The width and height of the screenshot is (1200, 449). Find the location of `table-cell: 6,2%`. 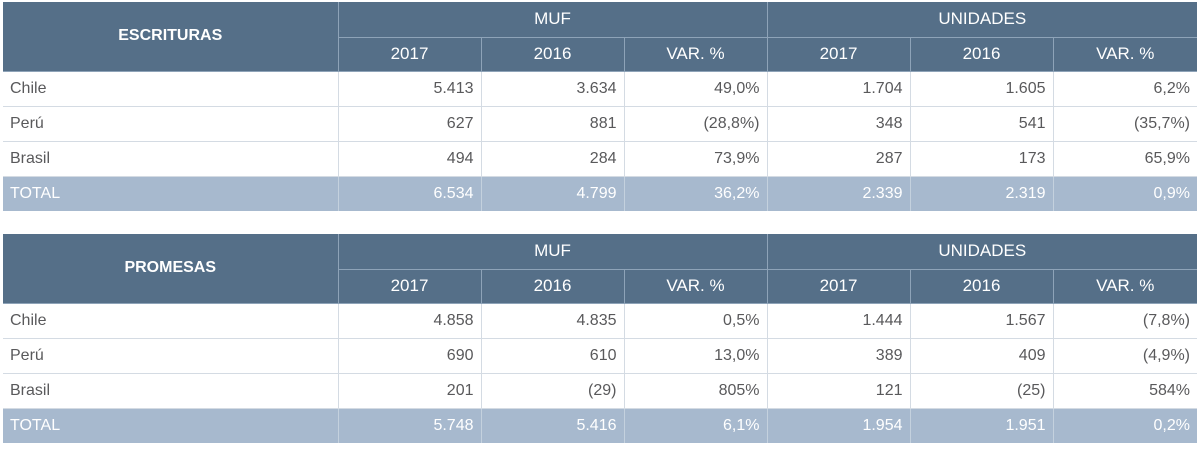

table-cell: 6,2% is located at coordinates (1125, 89).